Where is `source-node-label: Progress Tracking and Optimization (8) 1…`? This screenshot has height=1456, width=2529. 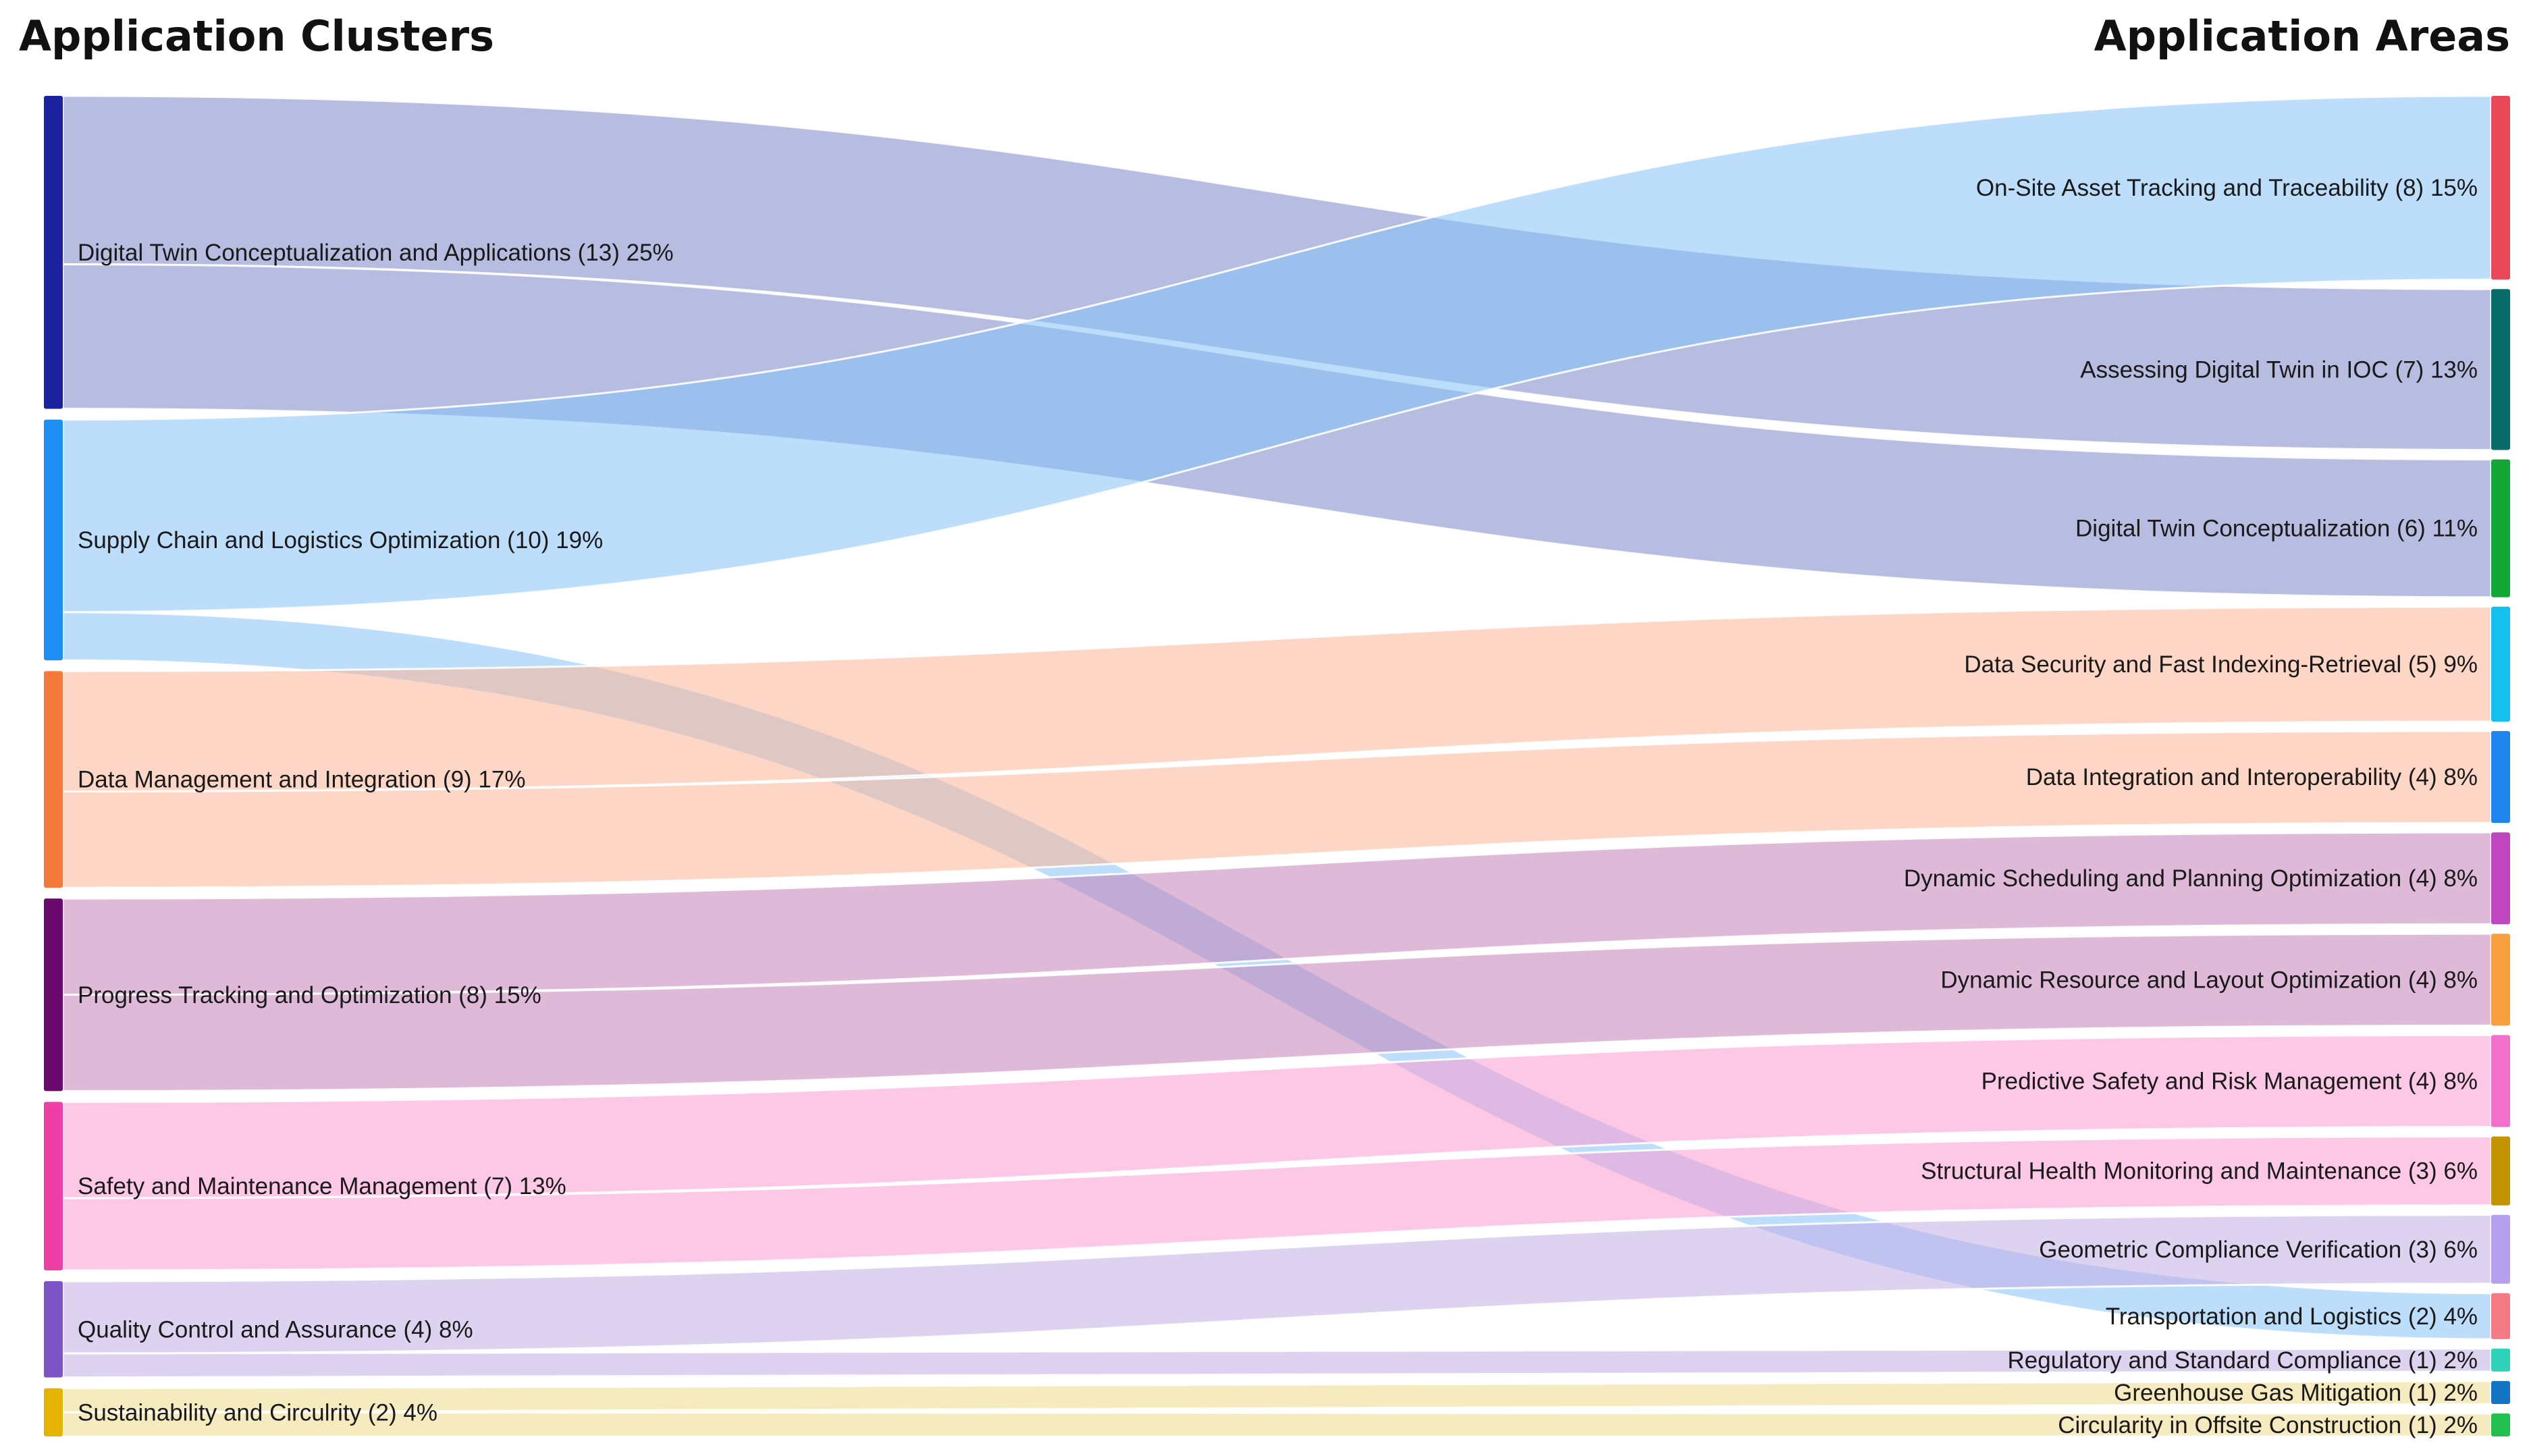
source-node-label: Progress Tracking and Optimization (8) 1… is located at coordinates (309, 995).